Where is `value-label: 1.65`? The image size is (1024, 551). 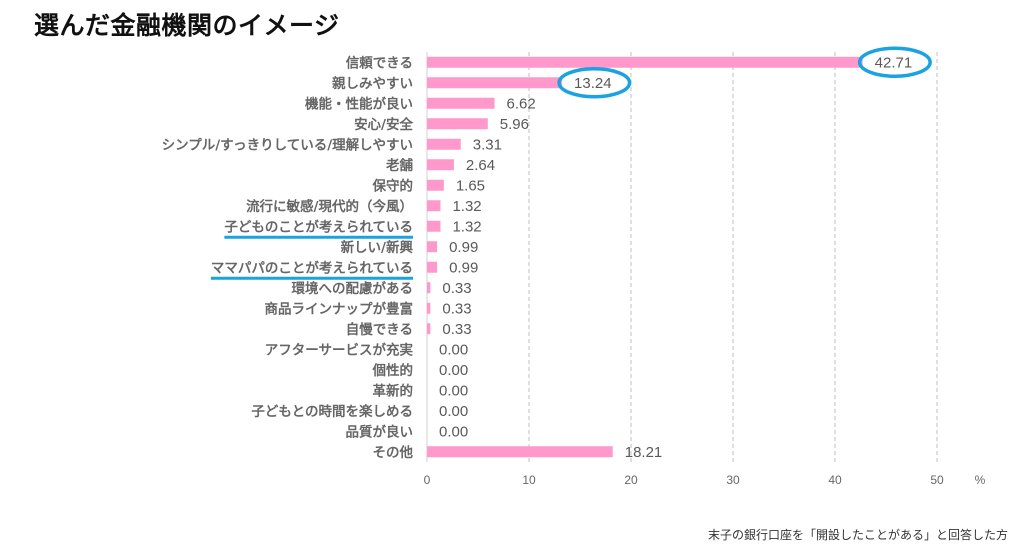
value-label: 1.65 is located at coordinates (470, 185).